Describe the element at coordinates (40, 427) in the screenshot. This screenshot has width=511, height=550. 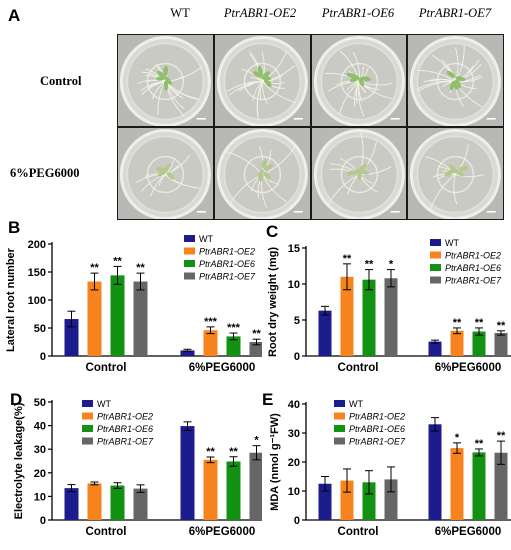
I see `y-tick-label: 40` at that location.